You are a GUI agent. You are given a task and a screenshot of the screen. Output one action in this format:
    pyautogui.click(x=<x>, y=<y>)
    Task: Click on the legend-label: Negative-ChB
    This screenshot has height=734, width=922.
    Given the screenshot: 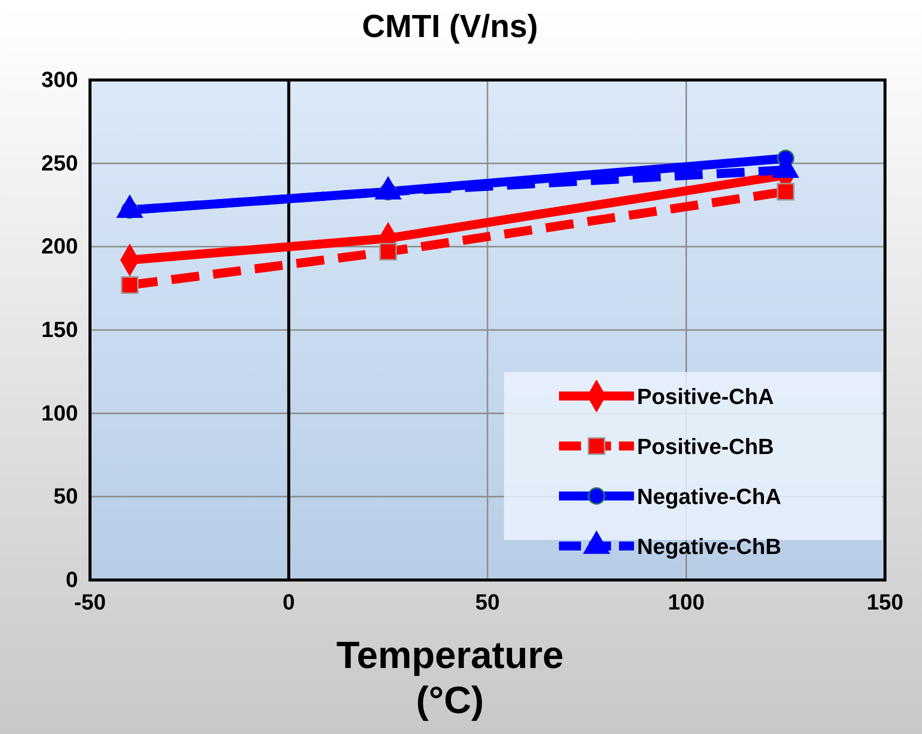 What is the action you would take?
    pyautogui.click(x=709, y=546)
    